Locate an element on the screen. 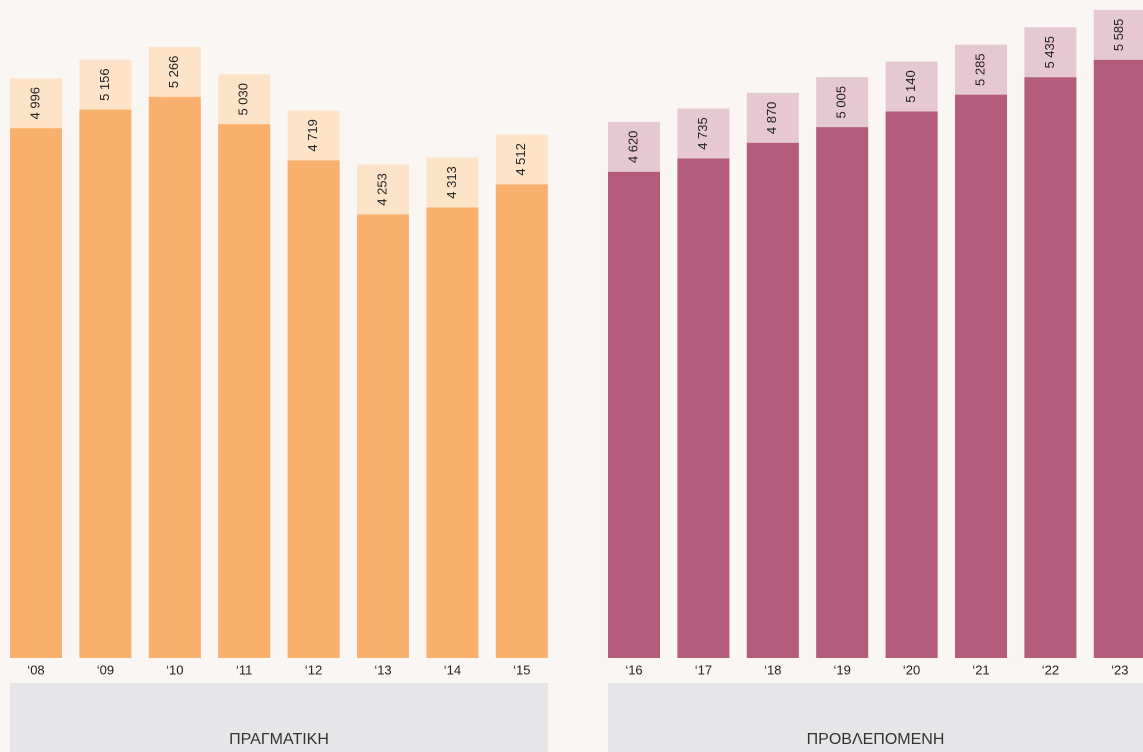  x-tick-label: ‘23 is located at coordinates (1119, 669).